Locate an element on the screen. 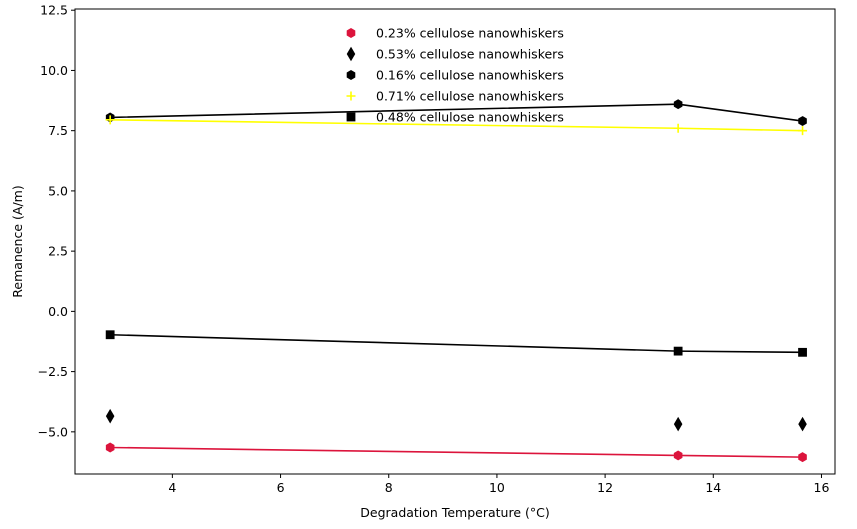 The height and width of the screenshot is (529, 857). y-tick-label: −2.5 is located at coordinates (53, 371).